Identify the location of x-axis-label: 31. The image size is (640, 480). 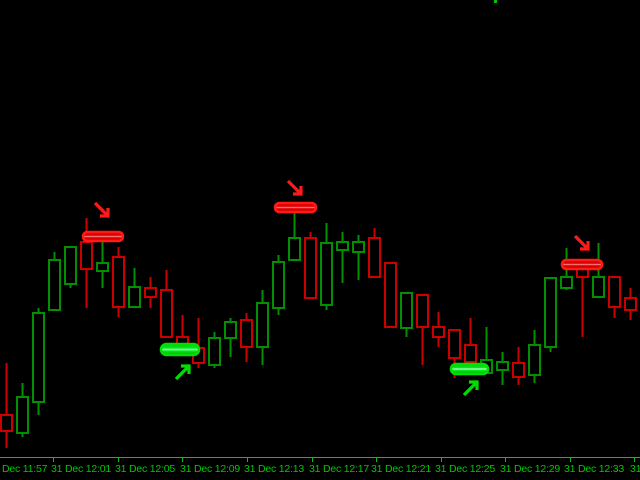
(635, 469).